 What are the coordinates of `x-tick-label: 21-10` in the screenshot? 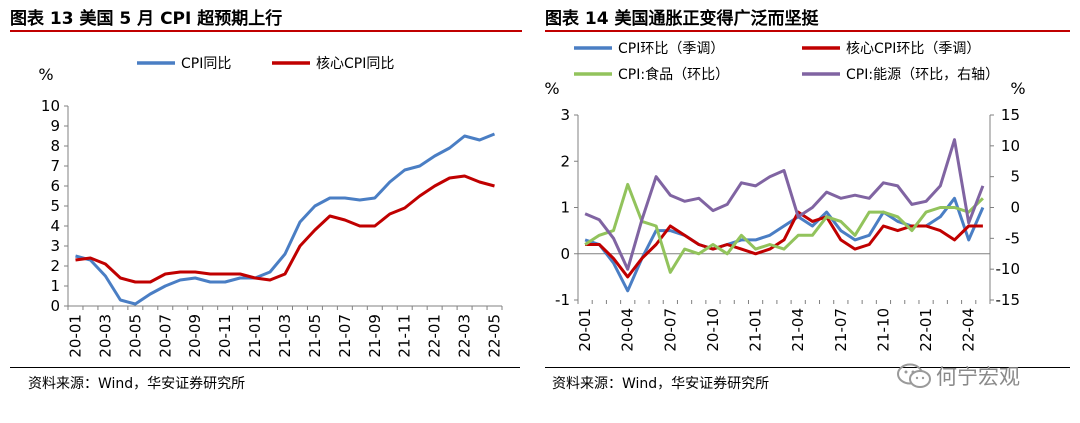 It's located at (883, 330).